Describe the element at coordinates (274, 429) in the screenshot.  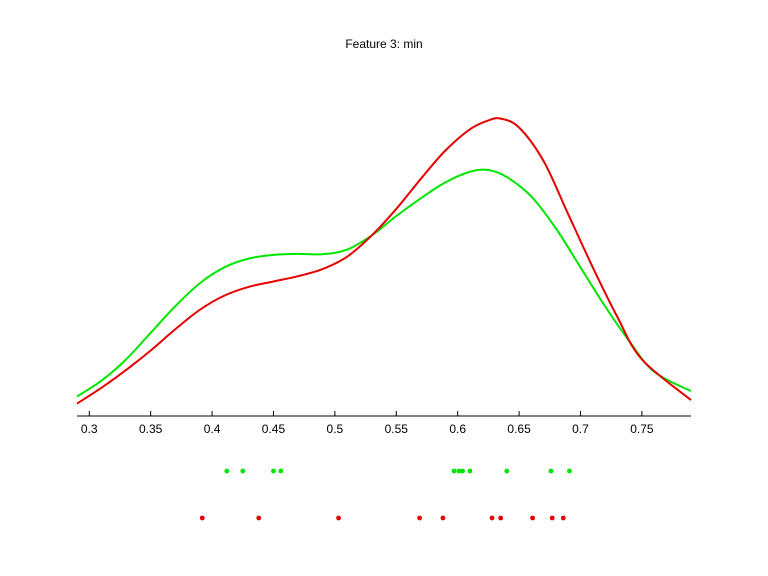
I see `x-tick-label: 0.45` at that location.